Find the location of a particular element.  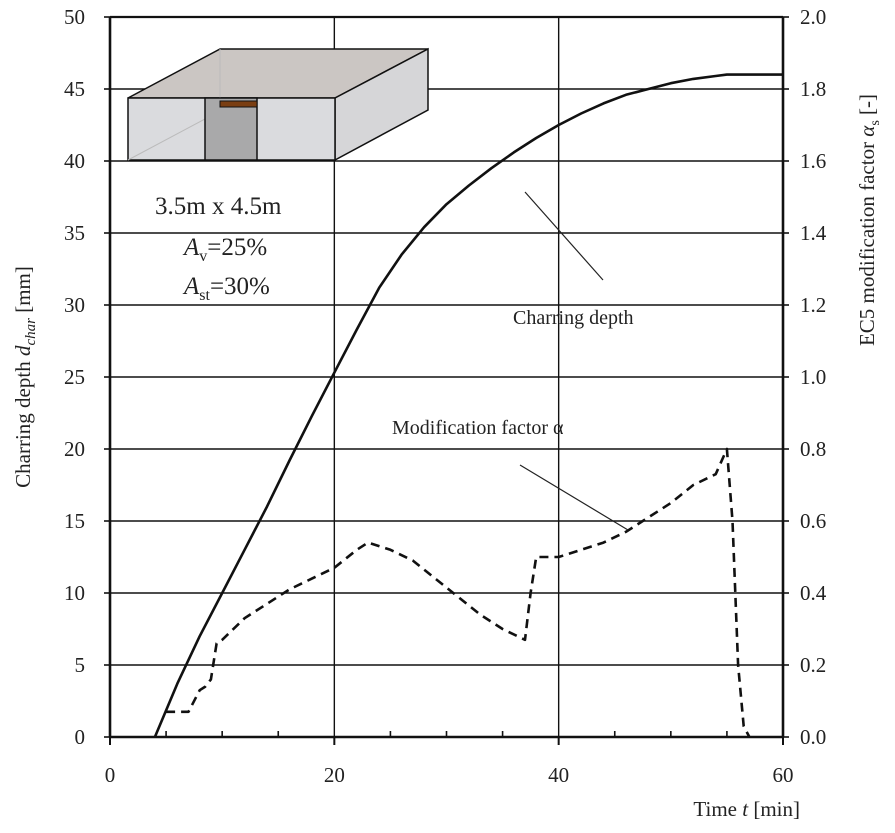

exposed-timber-ratio-label: Ast=30% is located at coordinates (226, 288).